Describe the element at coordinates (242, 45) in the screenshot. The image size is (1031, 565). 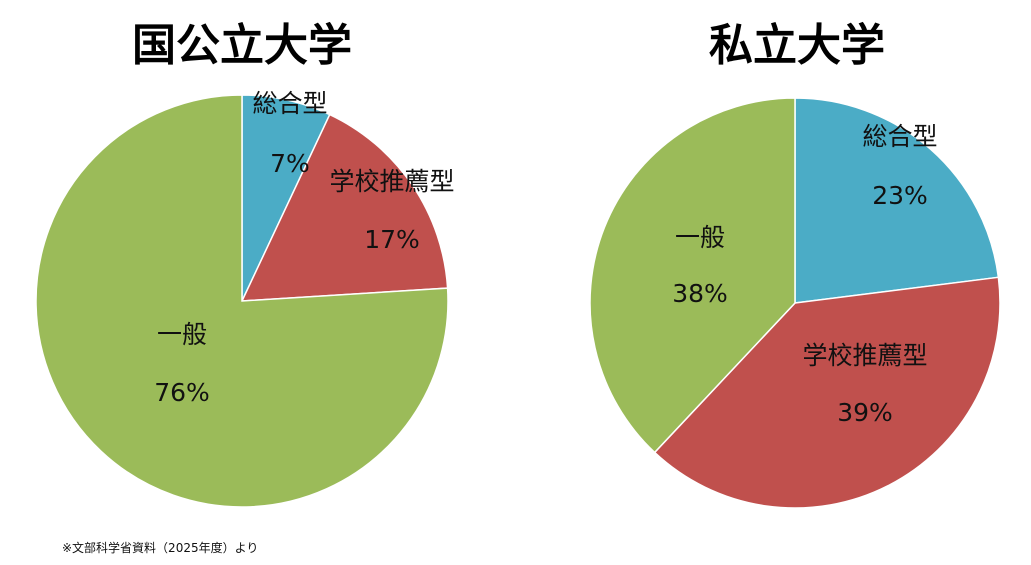
I see `chart-title: 国公立大学` at that location.